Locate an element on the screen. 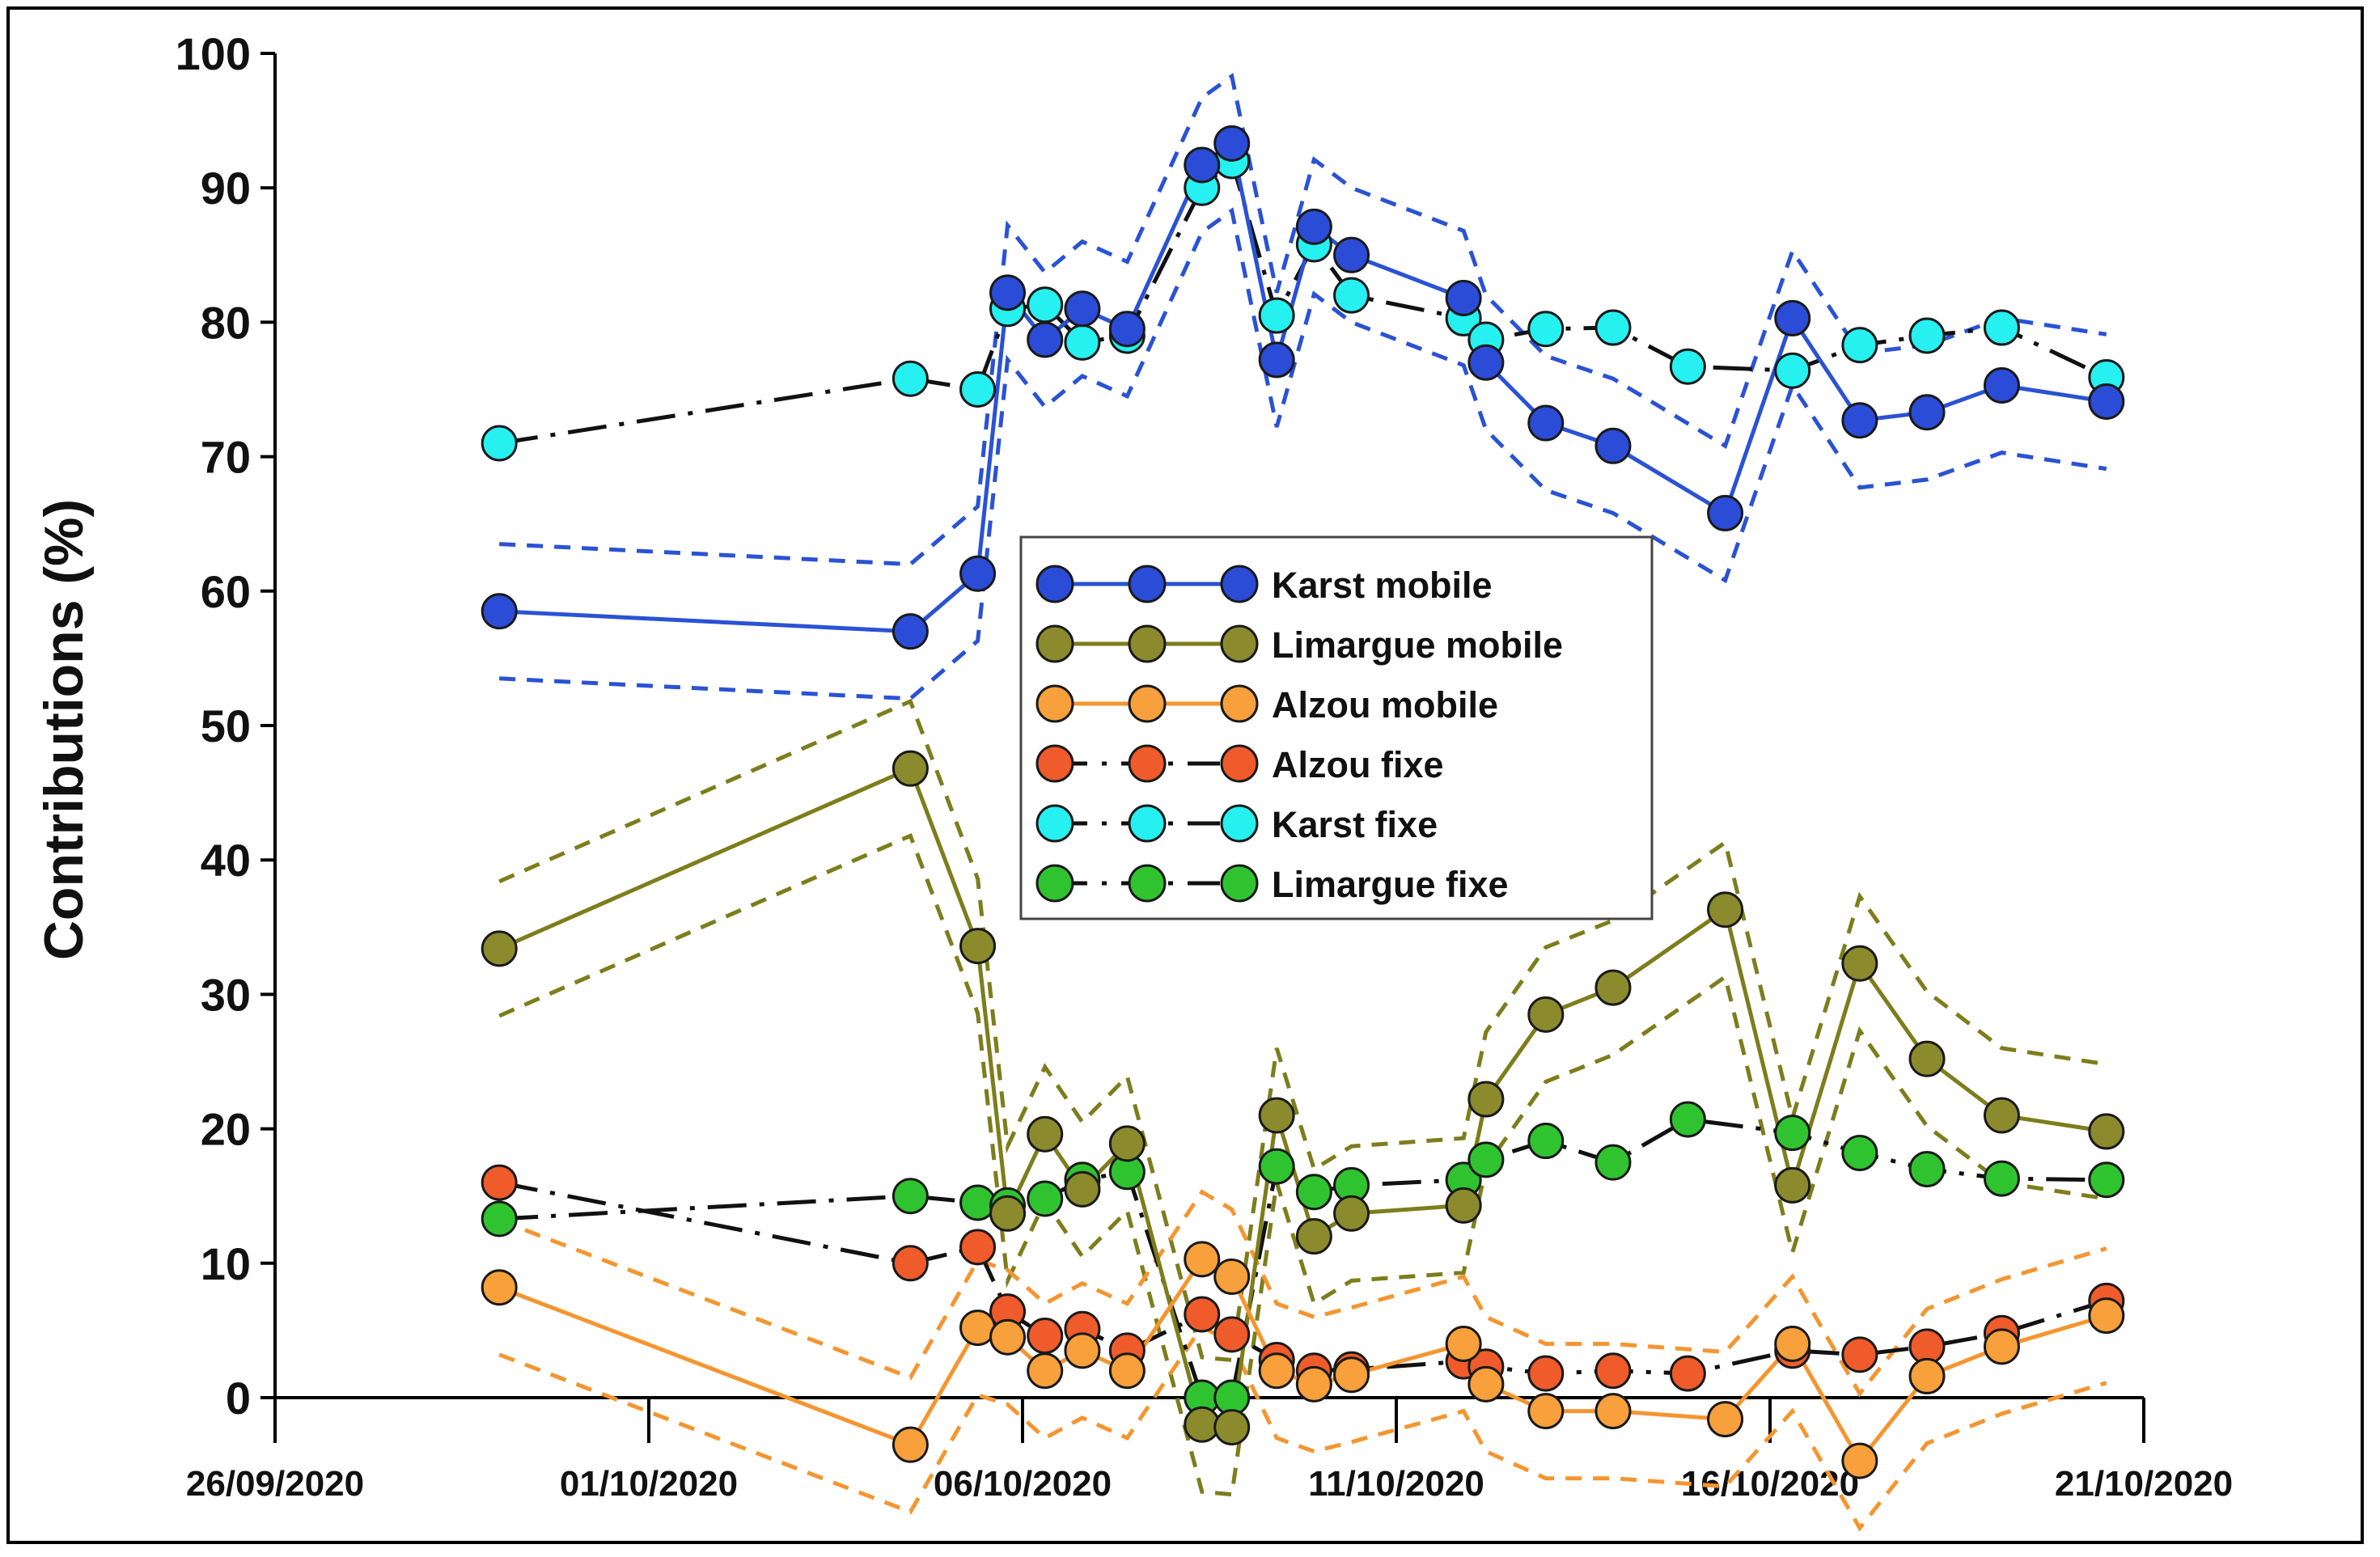 This screenshot has width=2380, height=1557. legend-label-alzou_mobile: Alzou mobile is located at coordinates (1385, 705).